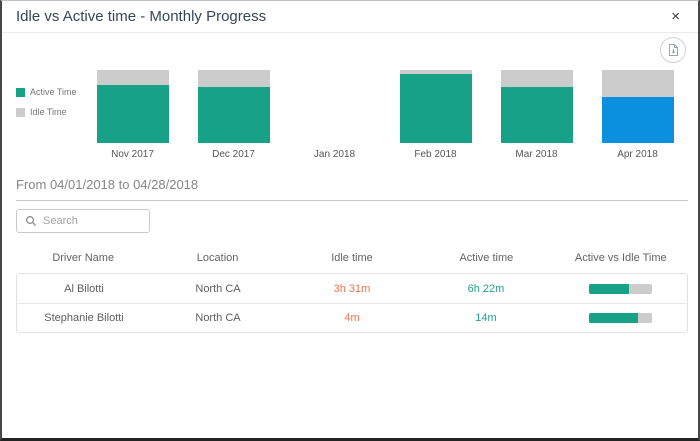 The width and height of the screenshot is (700, 441). I want to click on active-segment-selected, so click(637, 120).